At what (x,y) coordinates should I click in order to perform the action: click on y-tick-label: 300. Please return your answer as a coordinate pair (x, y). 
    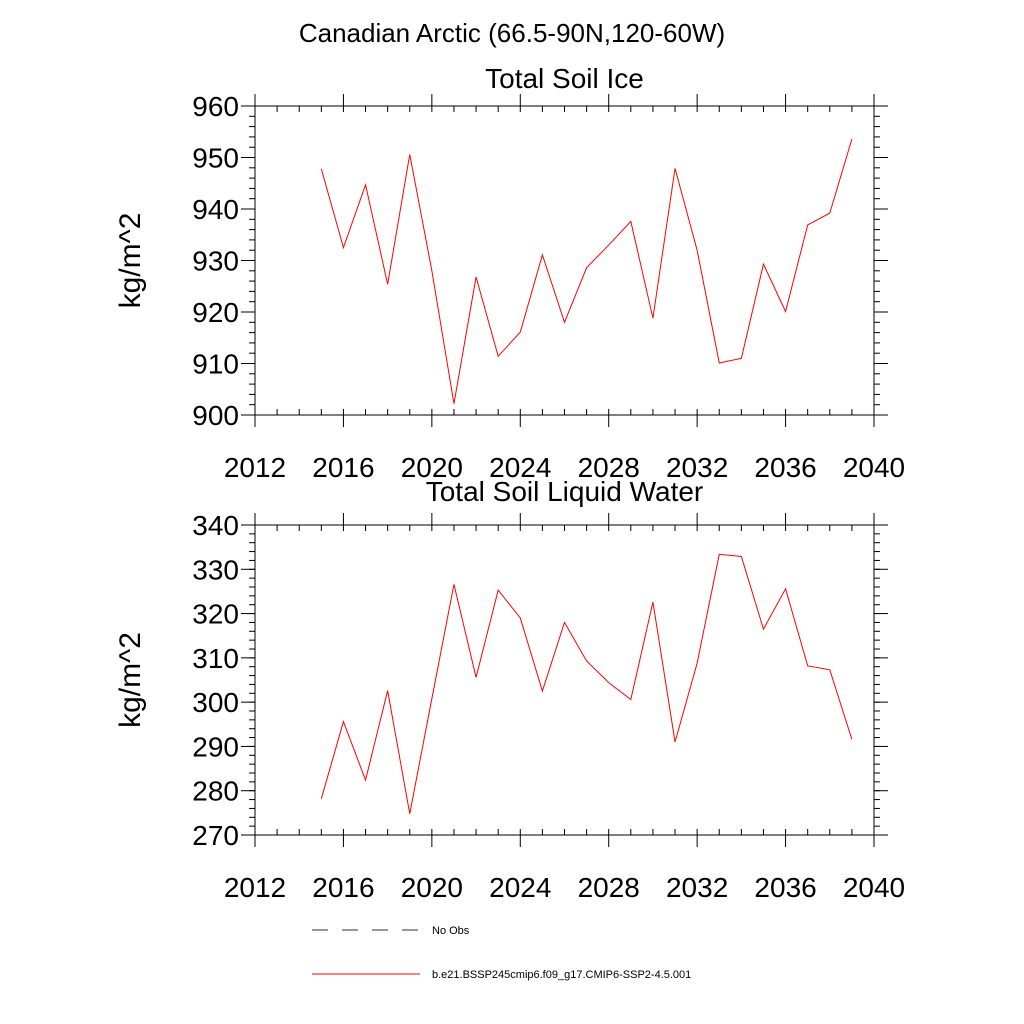
    Looking at the image, I should click on (215, 702).